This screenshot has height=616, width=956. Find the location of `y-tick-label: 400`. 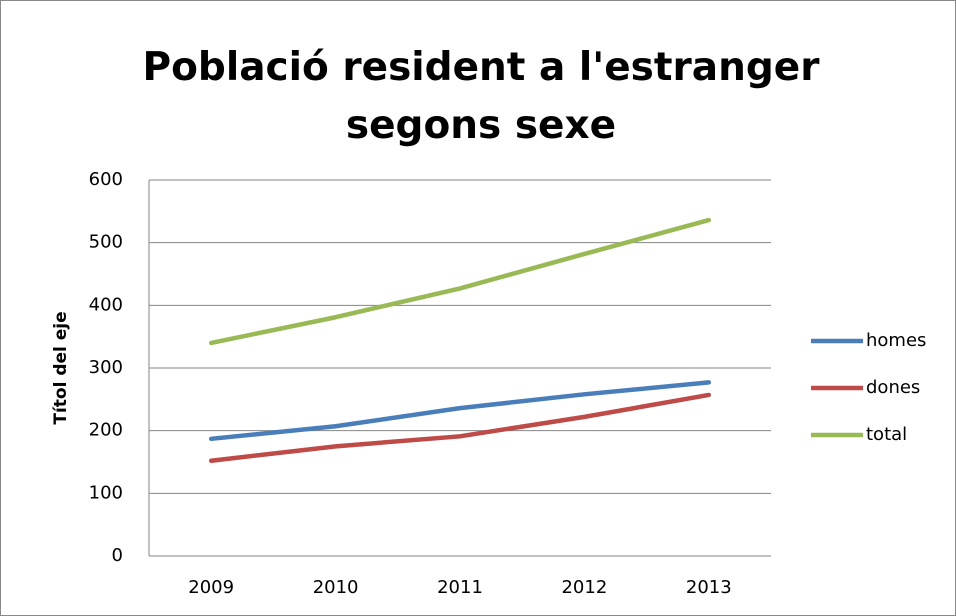

y-tick-label: 400 is located at coordinates (106, 304).